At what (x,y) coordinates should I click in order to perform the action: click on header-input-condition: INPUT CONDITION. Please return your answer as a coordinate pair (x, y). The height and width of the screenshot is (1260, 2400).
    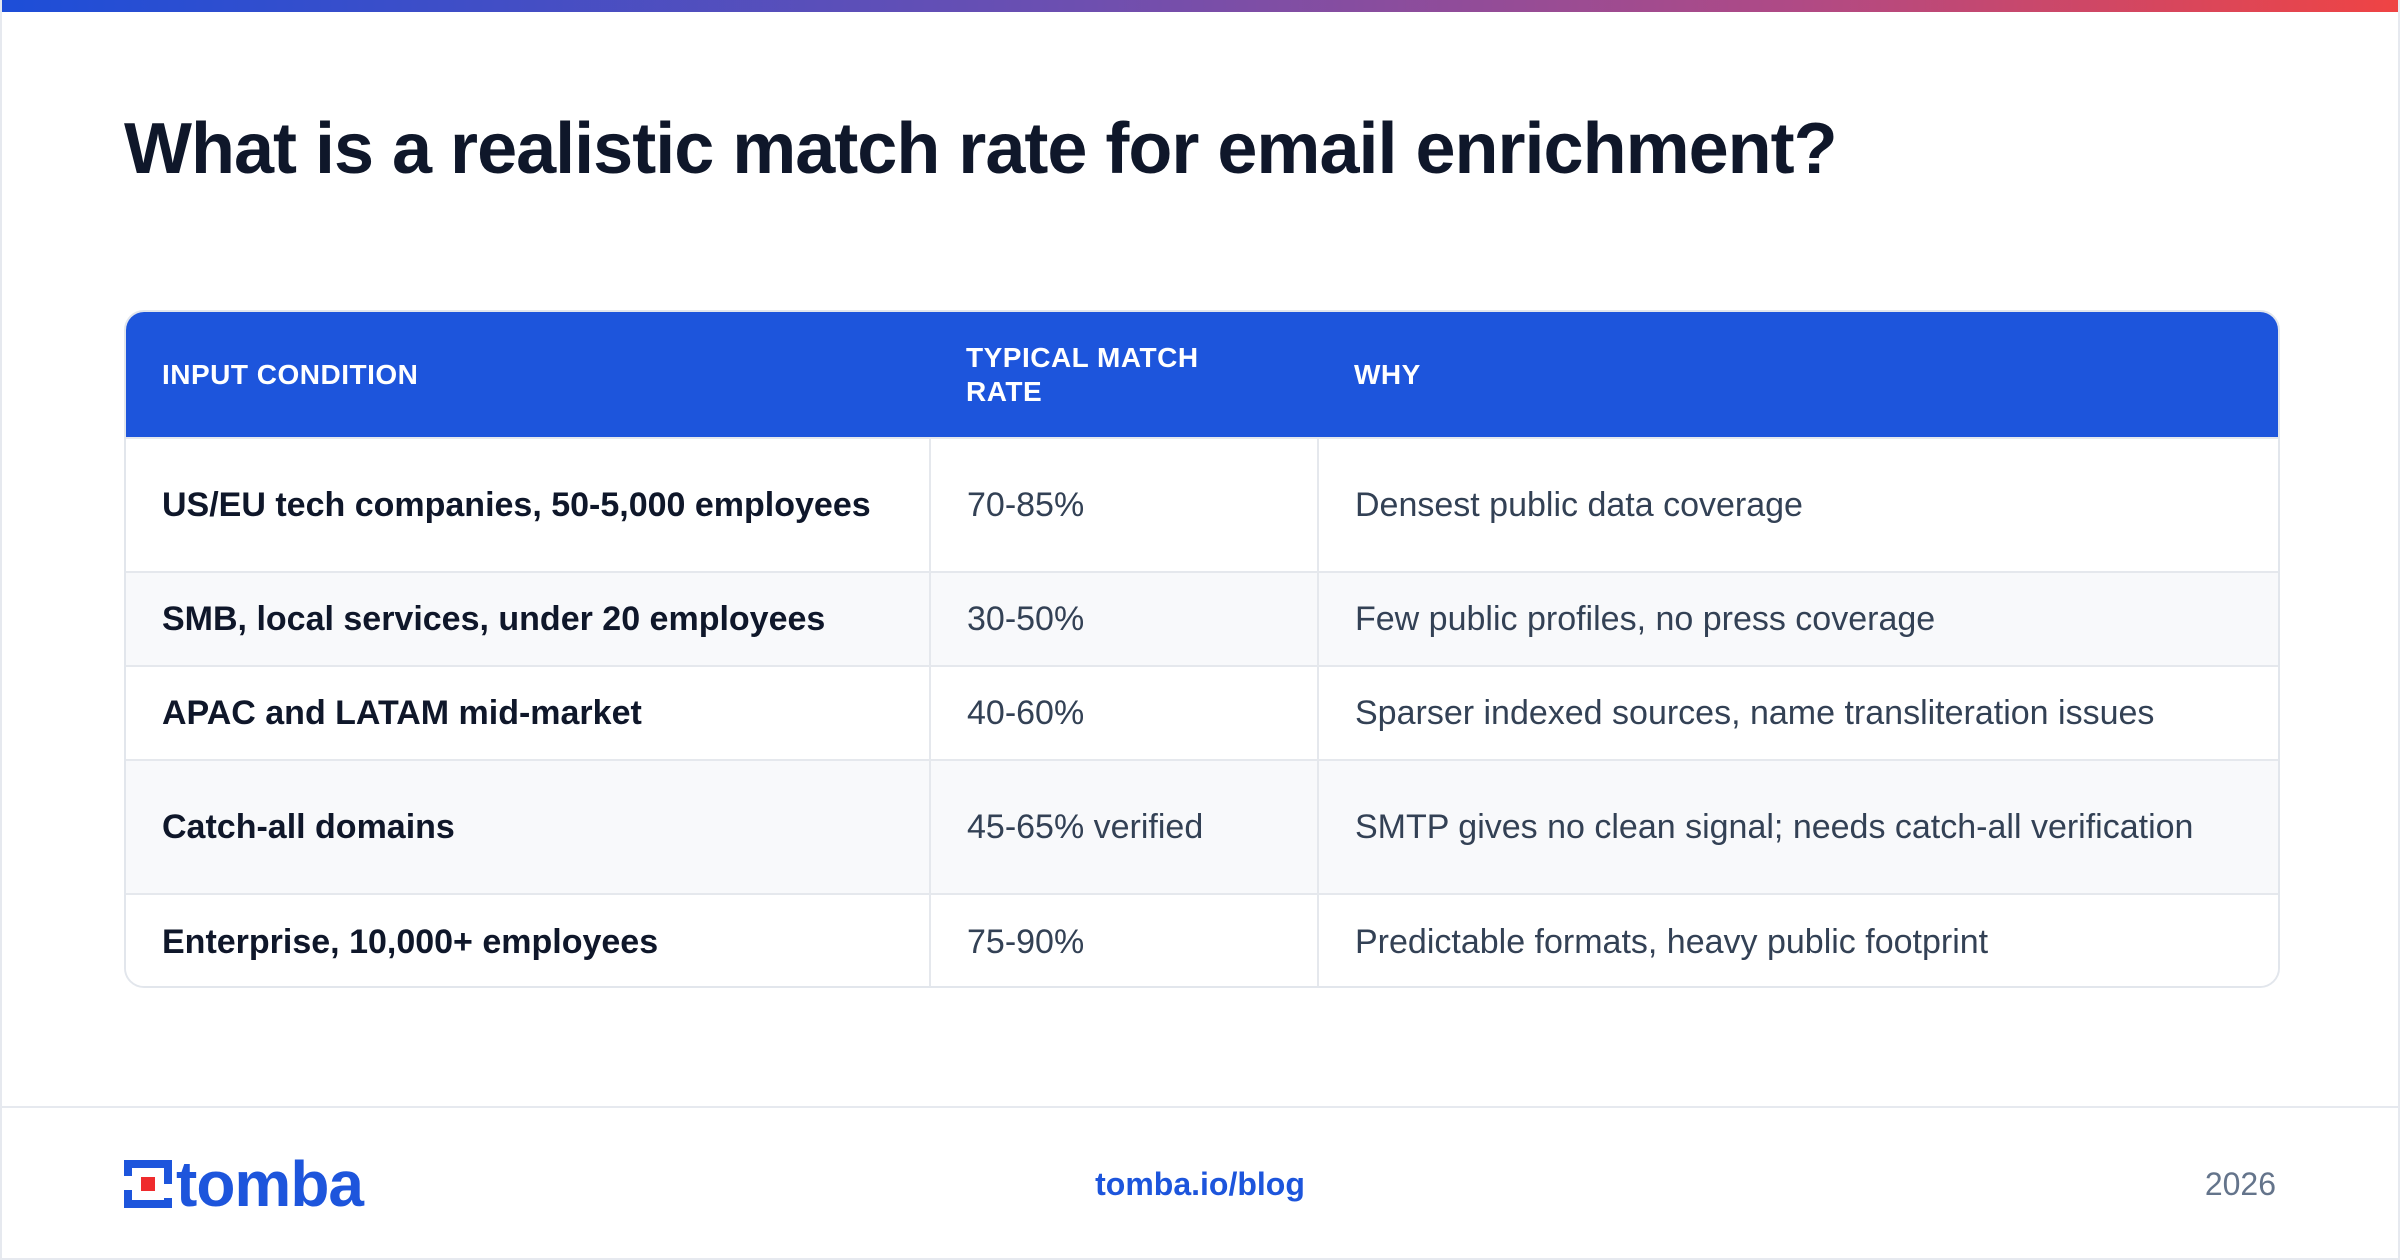
    Looking at the image, I should click on (290, 374).